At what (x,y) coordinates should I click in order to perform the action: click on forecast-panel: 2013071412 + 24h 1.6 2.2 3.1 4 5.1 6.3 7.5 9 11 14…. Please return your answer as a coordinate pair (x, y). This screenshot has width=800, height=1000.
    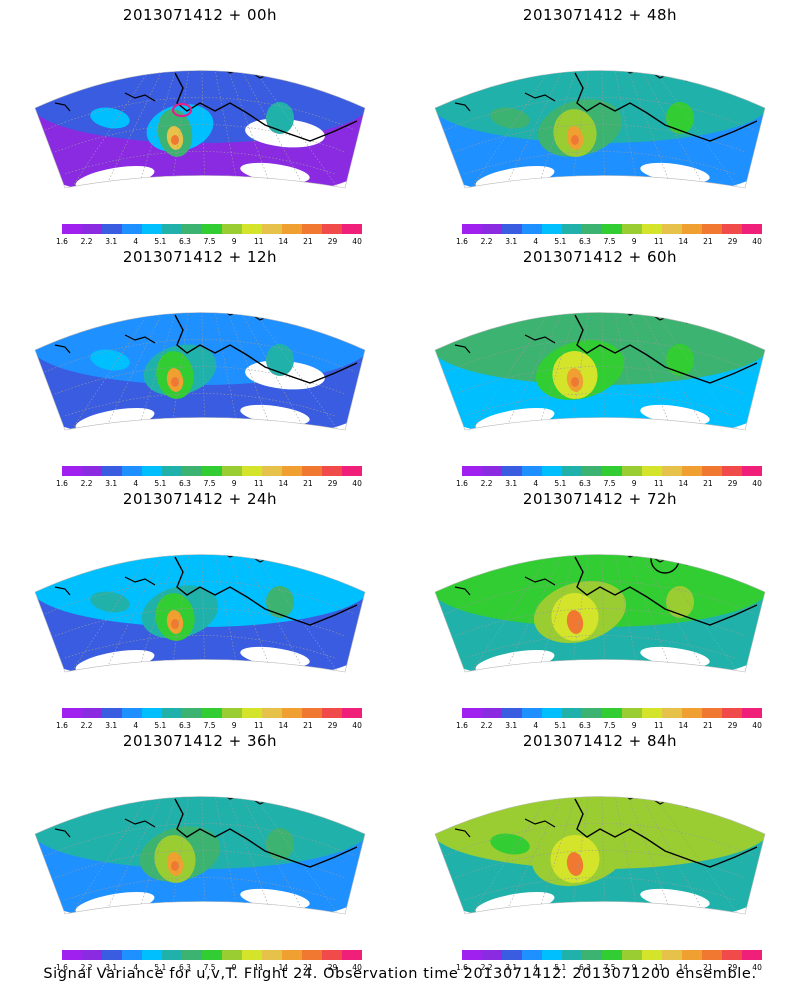
    Looking at the image, I should click on (200, 609).